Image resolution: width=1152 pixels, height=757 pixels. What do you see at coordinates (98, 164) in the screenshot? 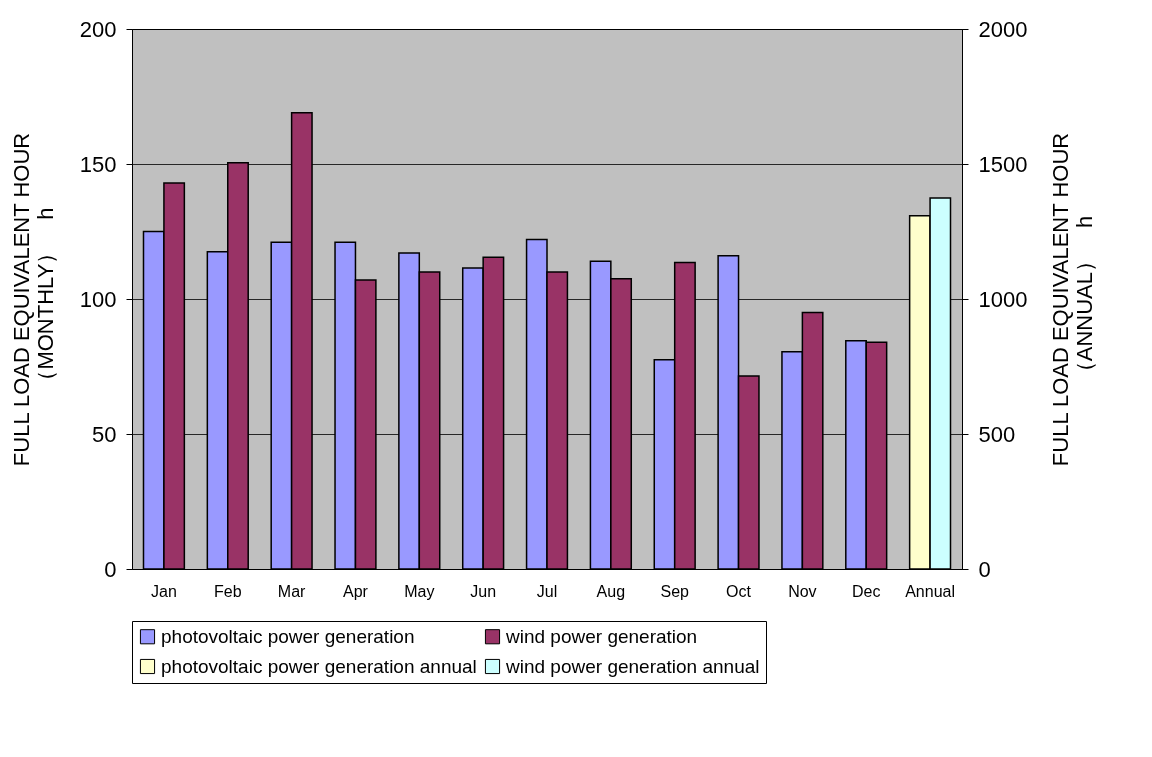
I see `y-tick-label: 150` at bounding box center [98, 164].